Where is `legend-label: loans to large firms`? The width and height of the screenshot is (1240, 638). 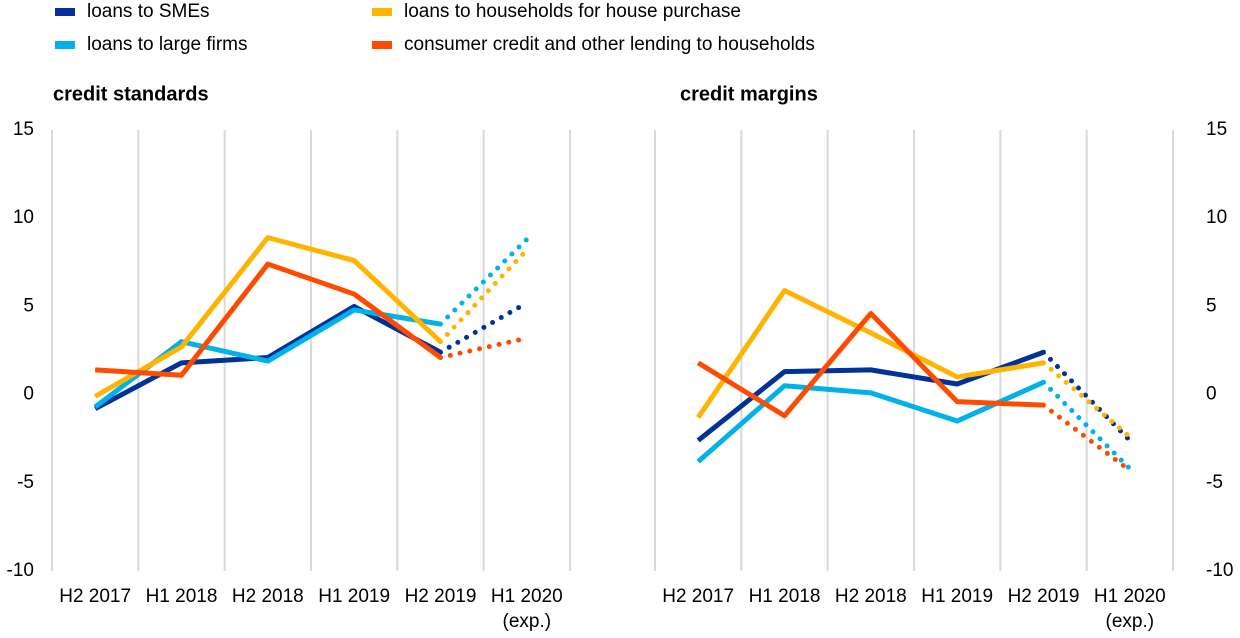
legend-label: loans to large firms is located at coordinates (167, 44).